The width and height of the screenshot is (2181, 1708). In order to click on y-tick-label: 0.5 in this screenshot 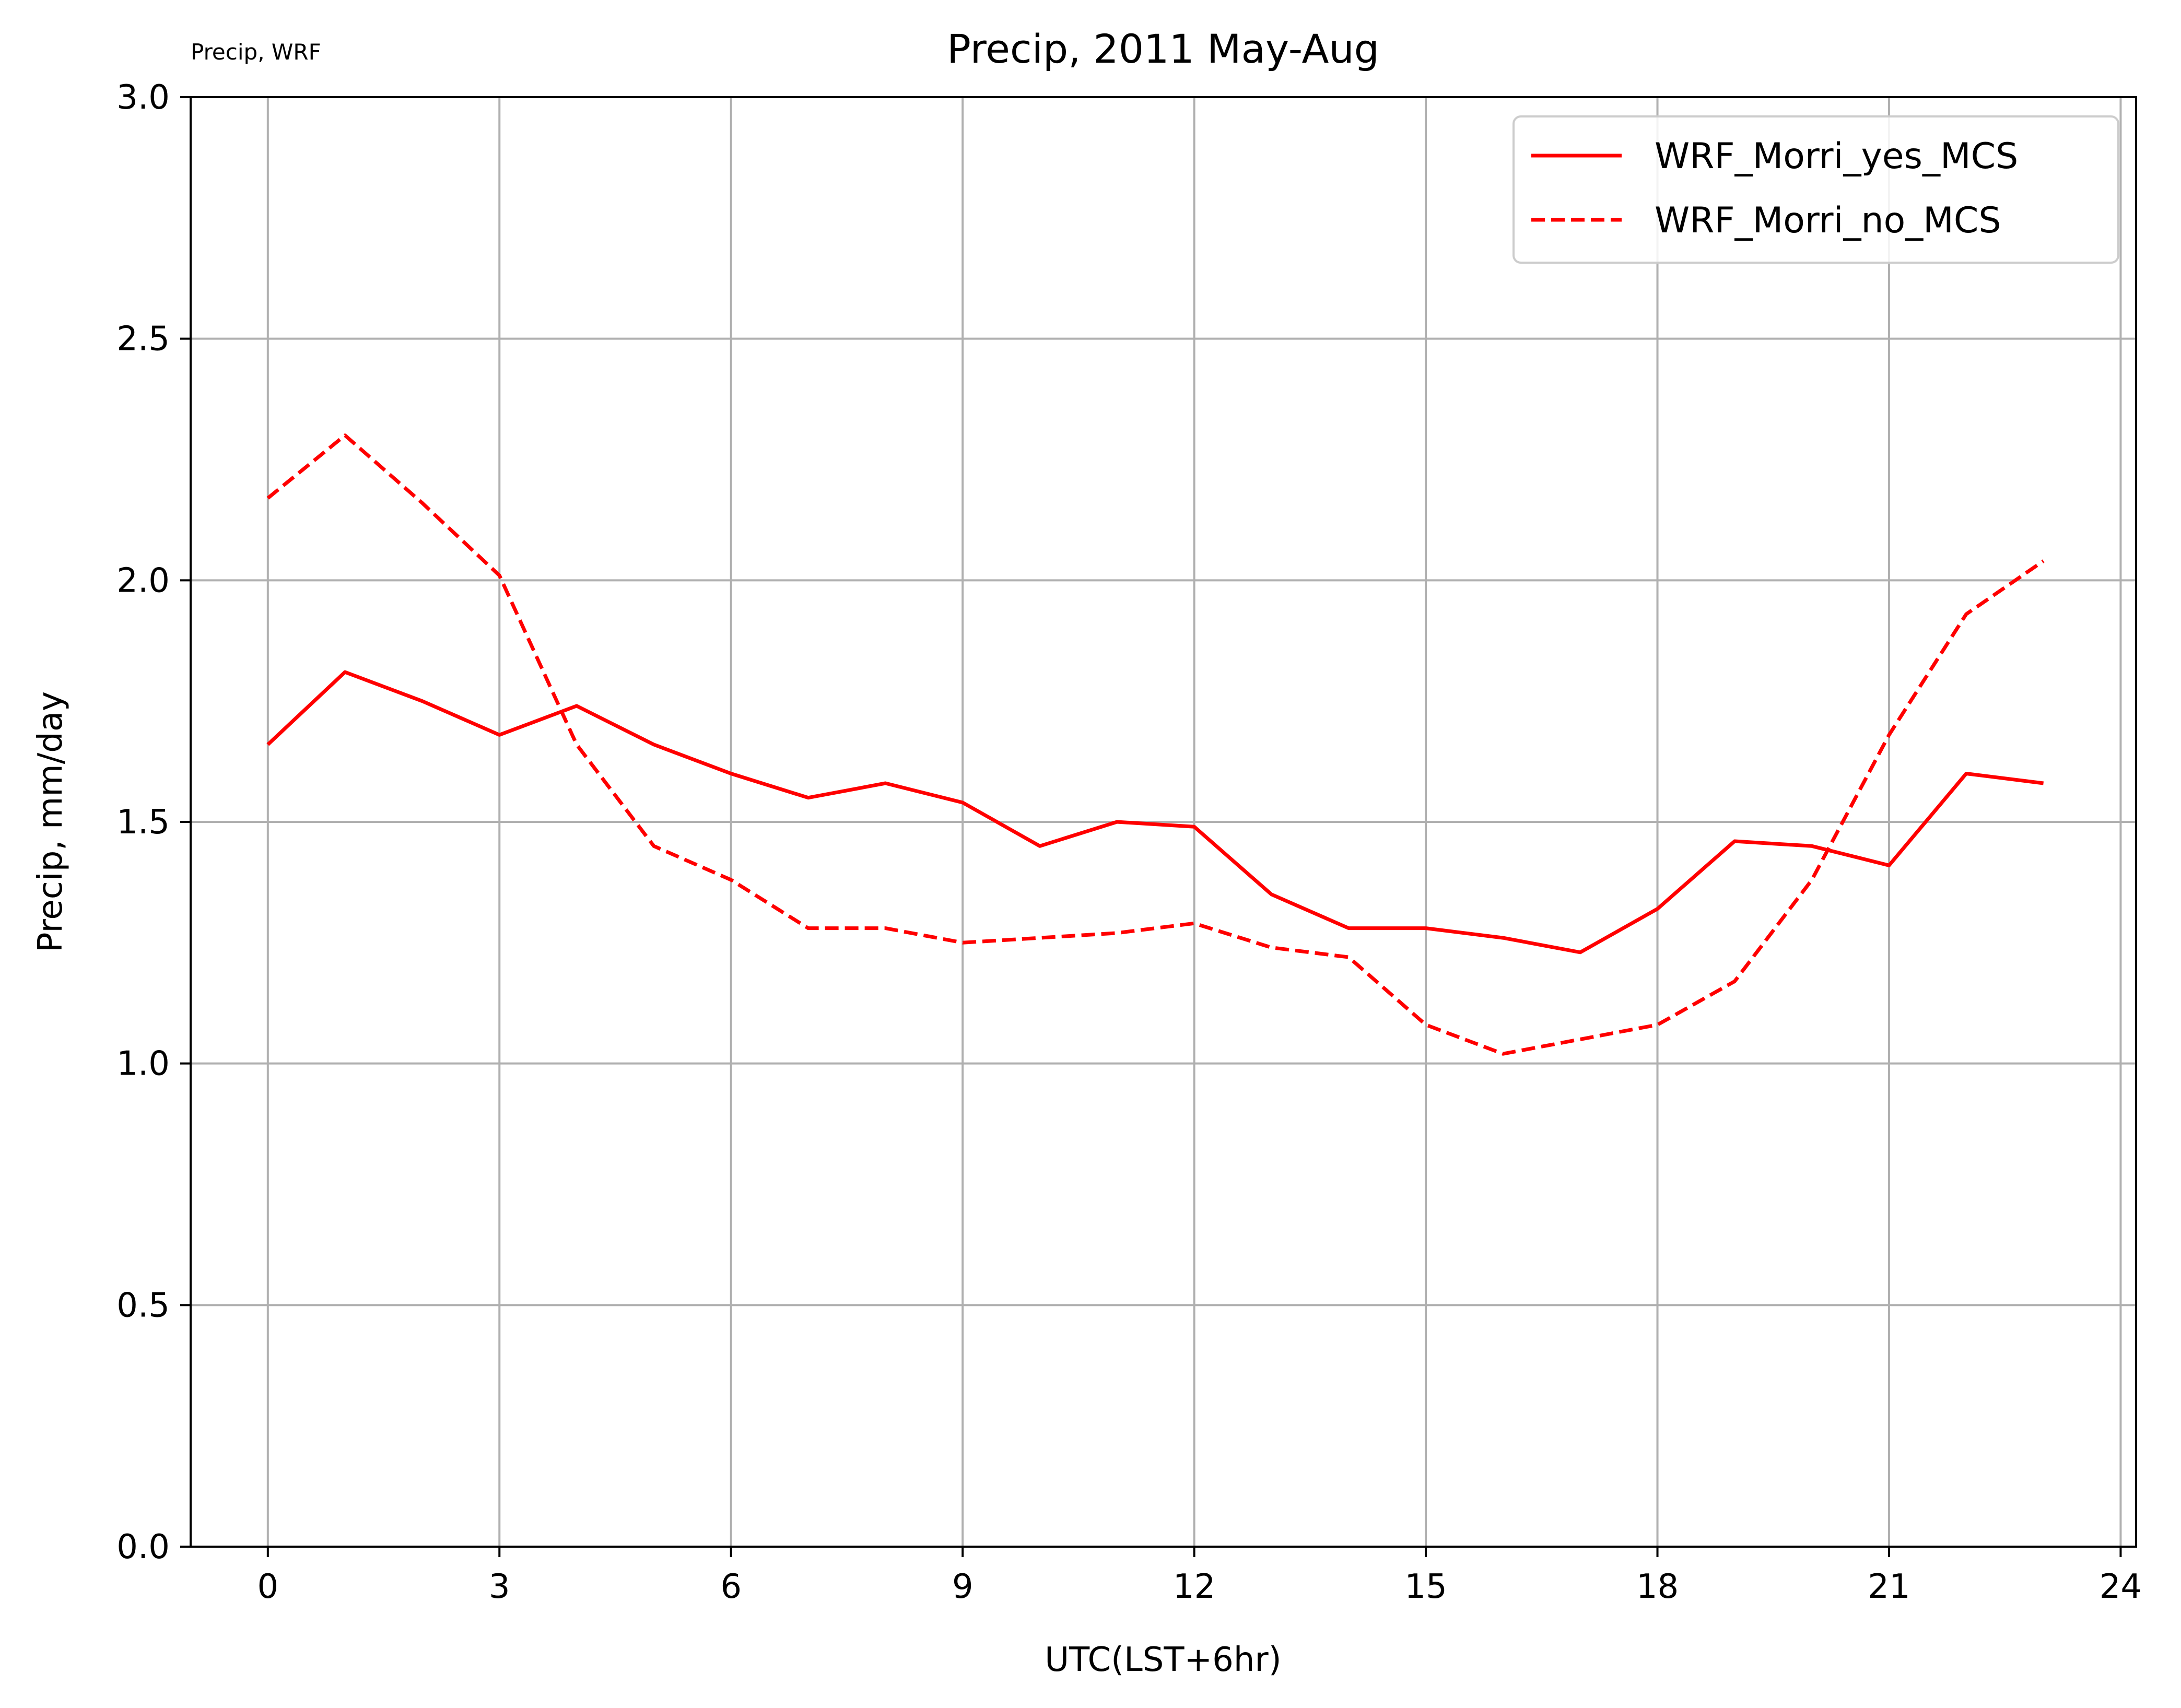, I will do `click(143, 1305)`.